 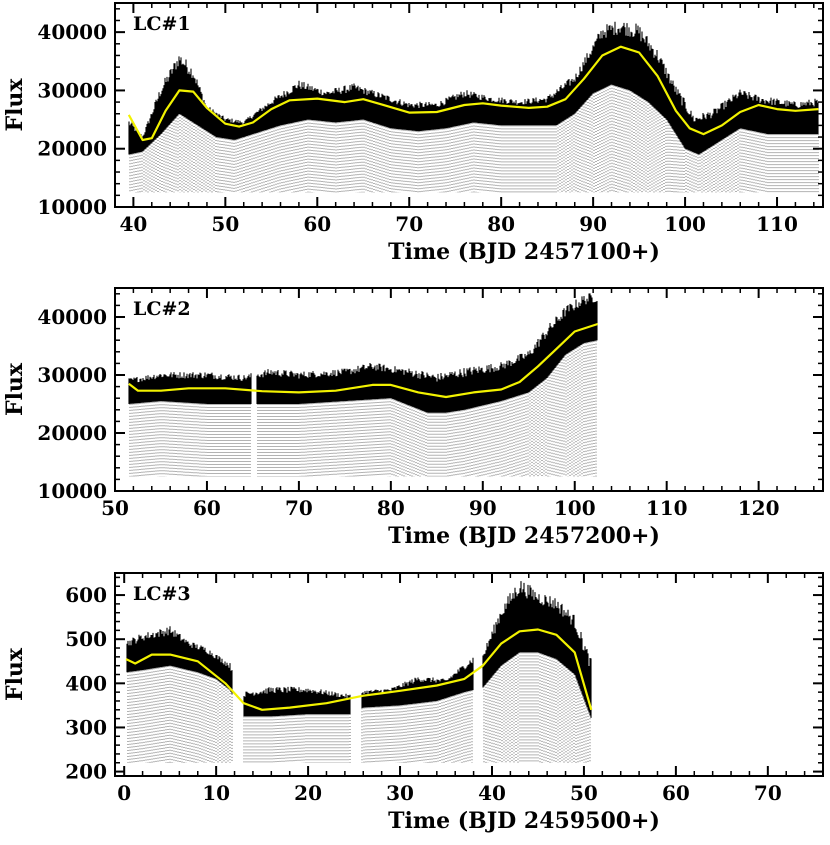 What do you see at coordinates (162, 309) in the screenshot?
I see `panel-label: LC#2` at bounding box center [162, 309].